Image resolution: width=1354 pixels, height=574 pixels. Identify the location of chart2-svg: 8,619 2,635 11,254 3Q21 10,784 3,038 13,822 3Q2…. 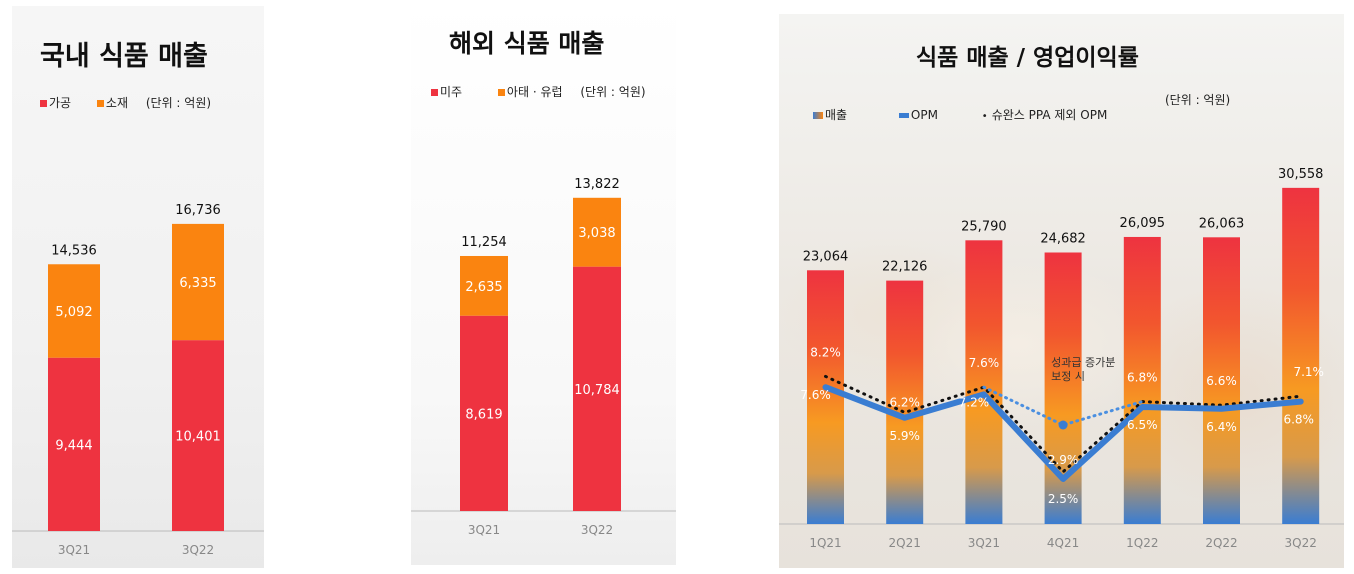
(543, 357).